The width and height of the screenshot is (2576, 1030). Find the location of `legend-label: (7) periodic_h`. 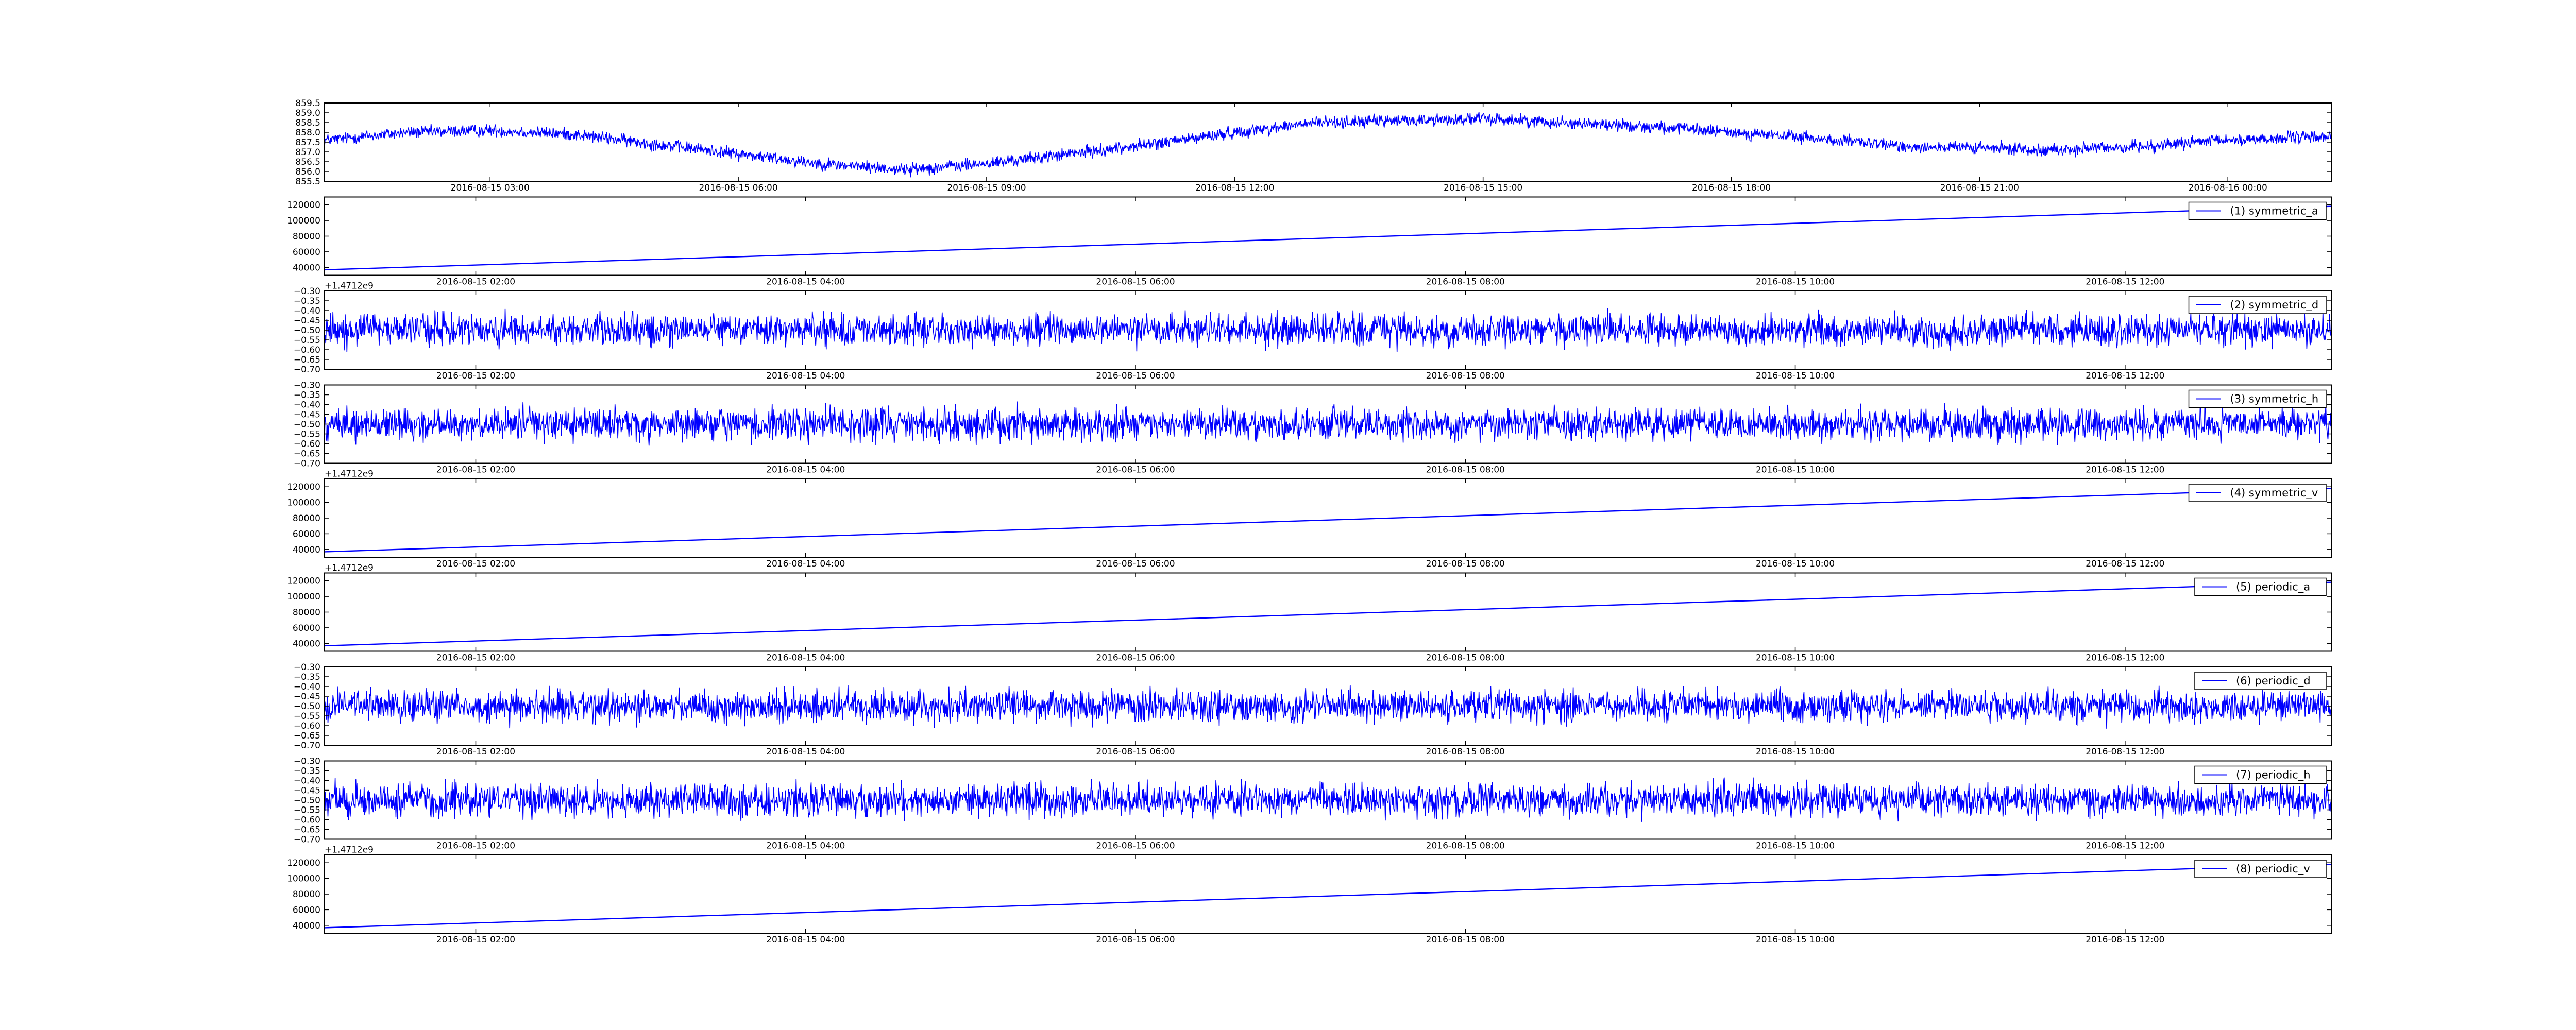

legend-label: (7) periodic_h is located at coordinates (2273, 775).